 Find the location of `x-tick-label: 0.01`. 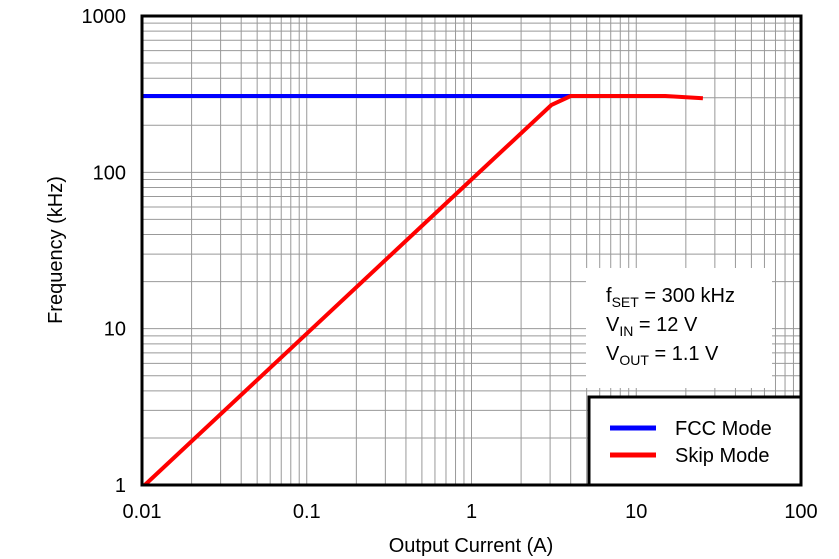

x-tick-label: 0.01 is located at coordinates (142, 512).